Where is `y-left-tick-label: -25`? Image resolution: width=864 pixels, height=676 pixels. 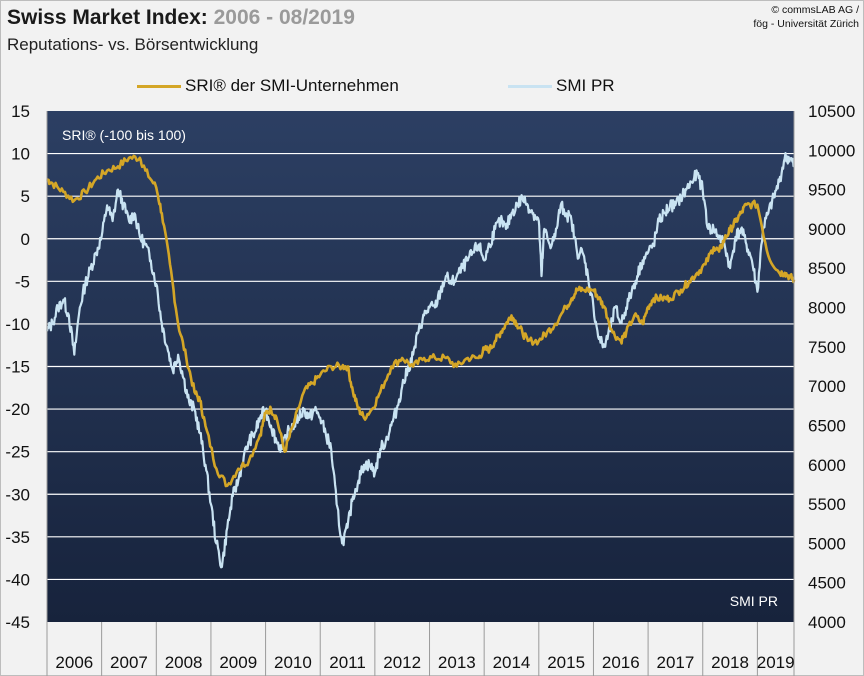 y-left-tick-label: -25 is located at coordinates (17, 452).